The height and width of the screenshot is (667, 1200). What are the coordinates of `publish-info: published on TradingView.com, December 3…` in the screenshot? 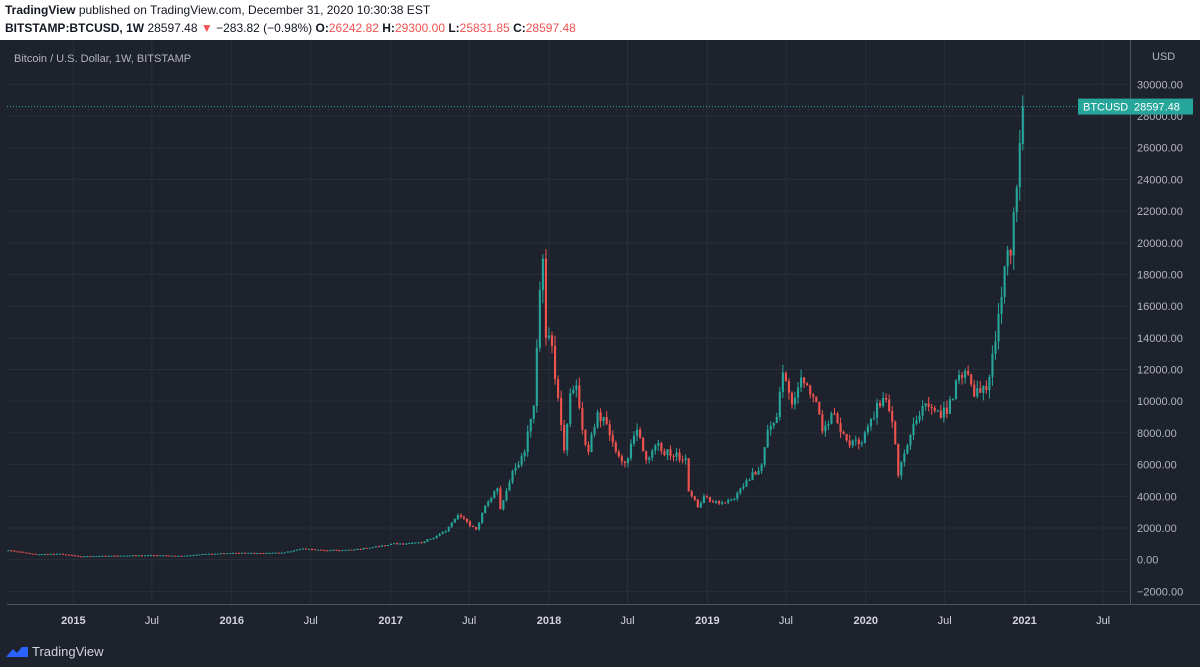 It's located at (254, 10).